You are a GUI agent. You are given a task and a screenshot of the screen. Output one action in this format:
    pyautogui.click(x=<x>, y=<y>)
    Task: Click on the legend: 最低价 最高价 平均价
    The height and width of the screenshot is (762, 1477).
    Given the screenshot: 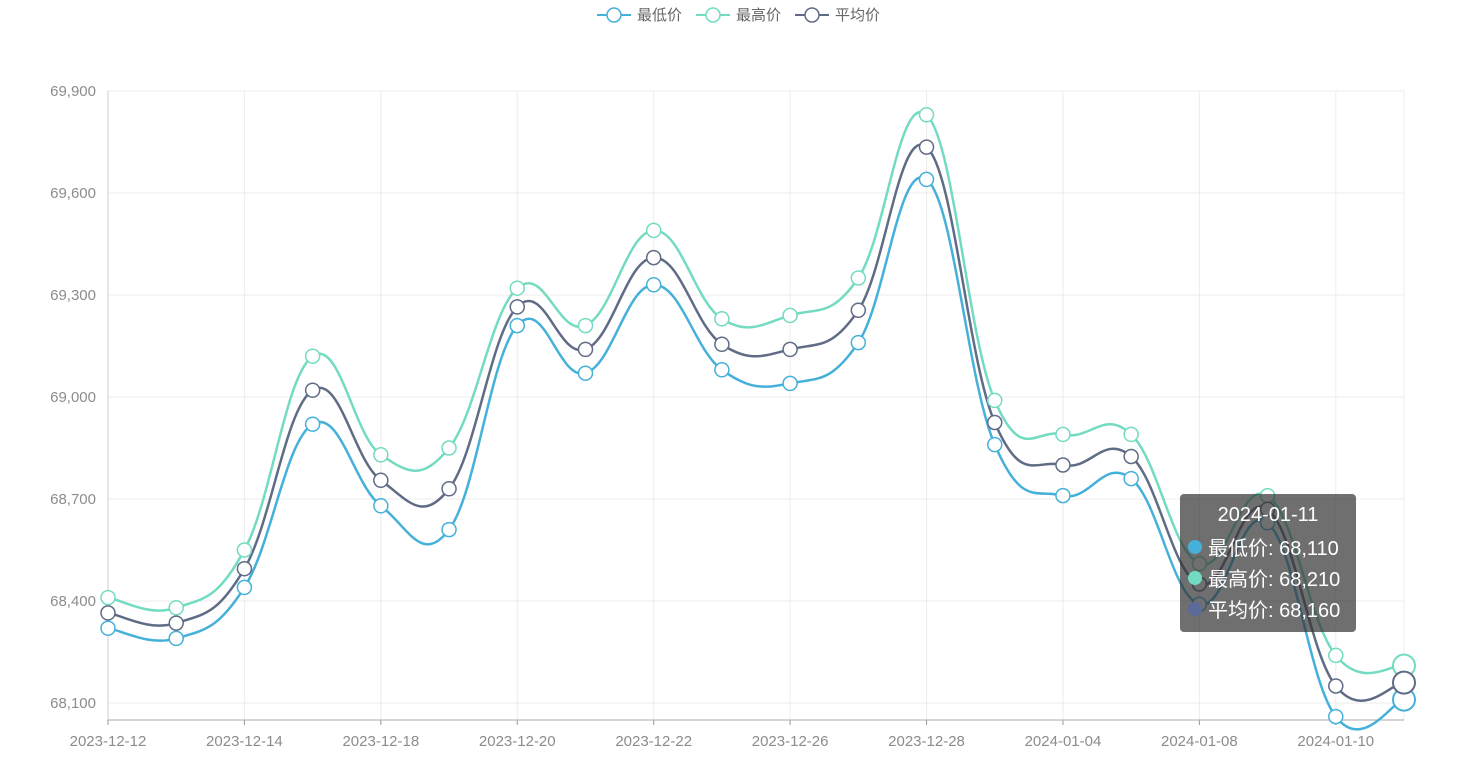 What is the action you would take?
    pyautogui.click(x=738, y=14)
    